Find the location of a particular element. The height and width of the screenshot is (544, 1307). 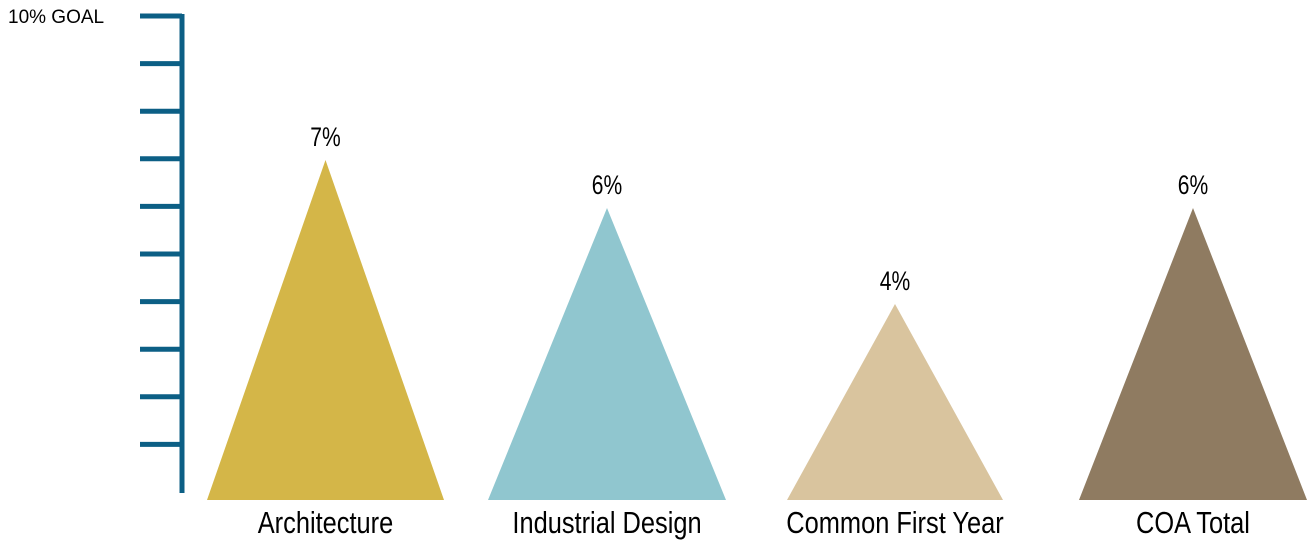

value-label: 7% is located at coordinates (325, 138).